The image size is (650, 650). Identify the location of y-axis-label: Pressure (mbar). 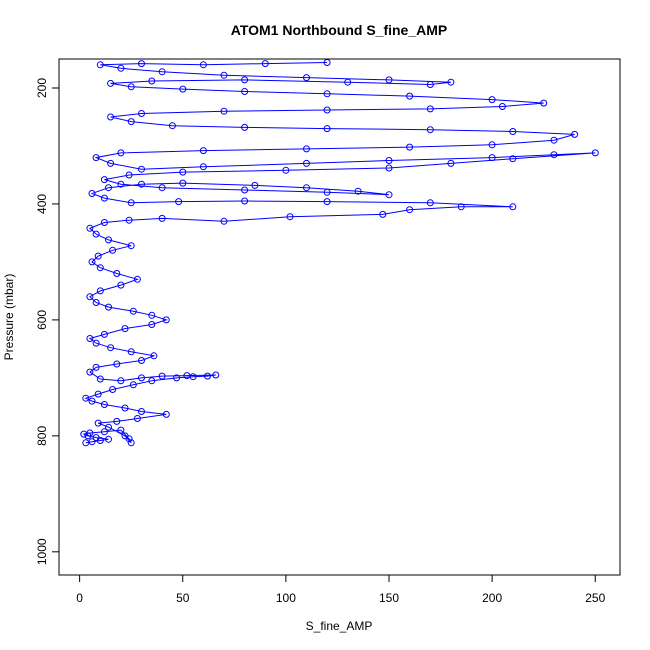
(9, 317).